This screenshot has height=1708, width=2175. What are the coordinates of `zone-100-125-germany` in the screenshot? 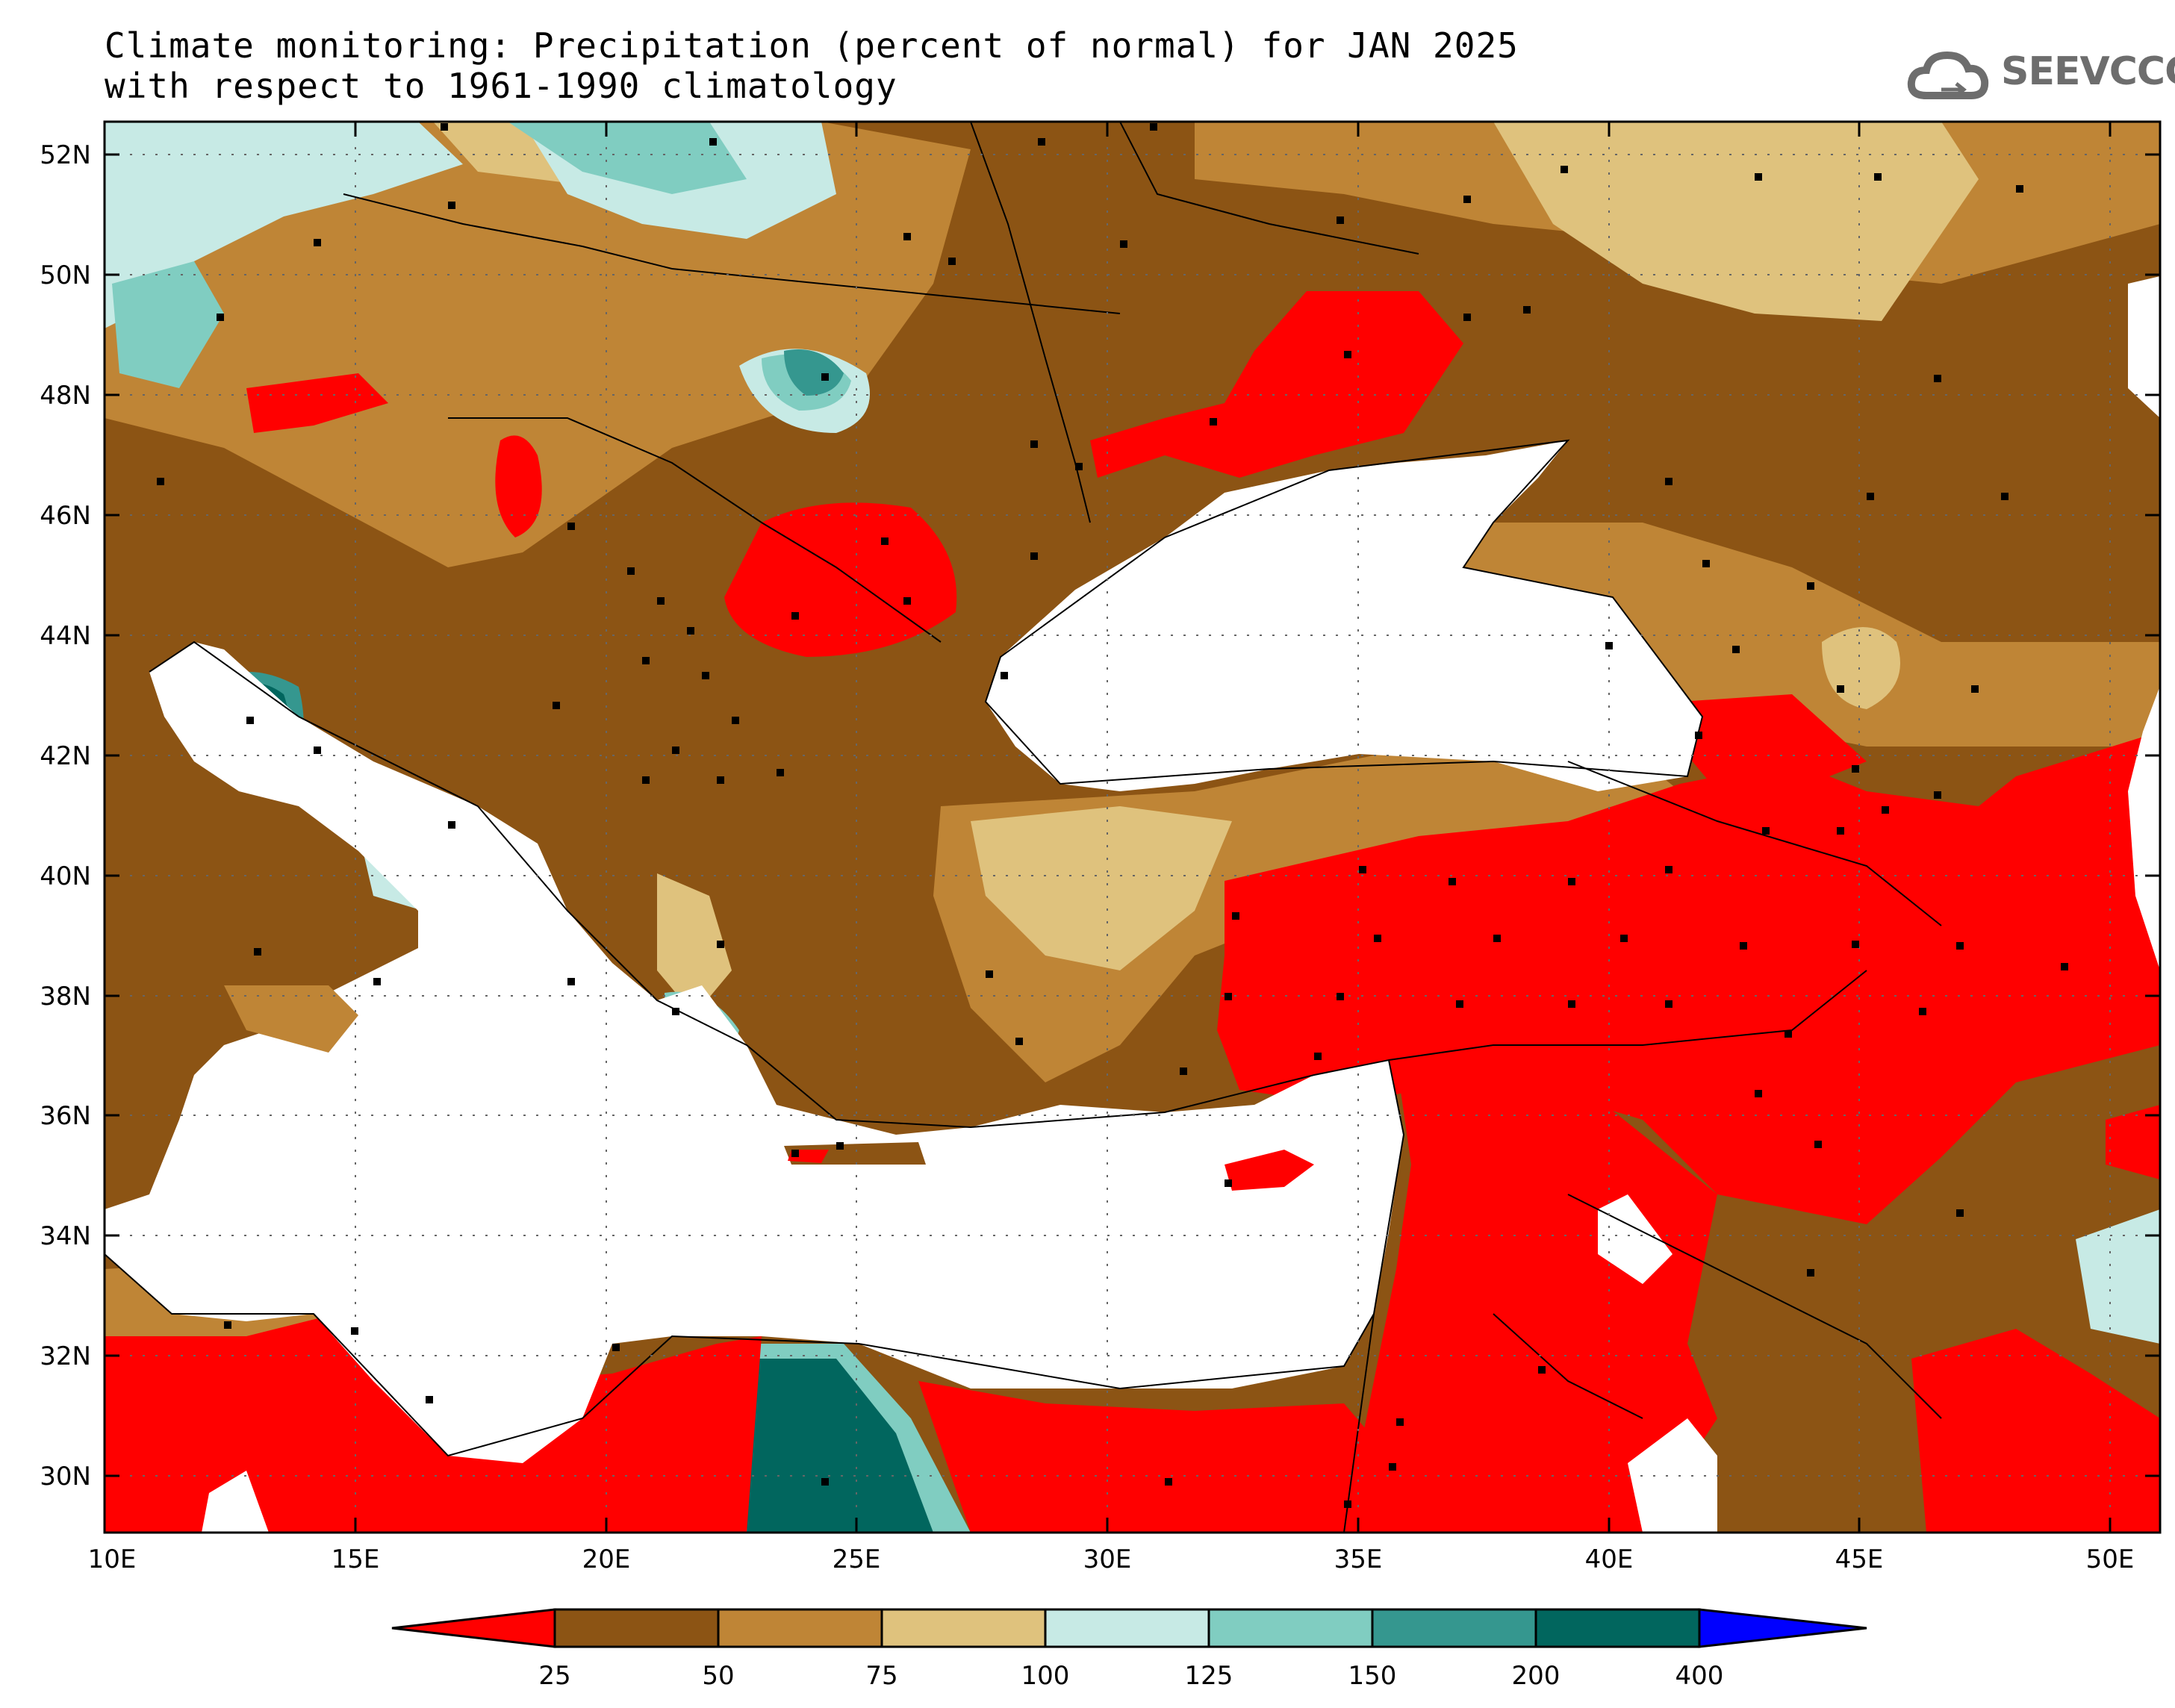 It's located at (284, 225).